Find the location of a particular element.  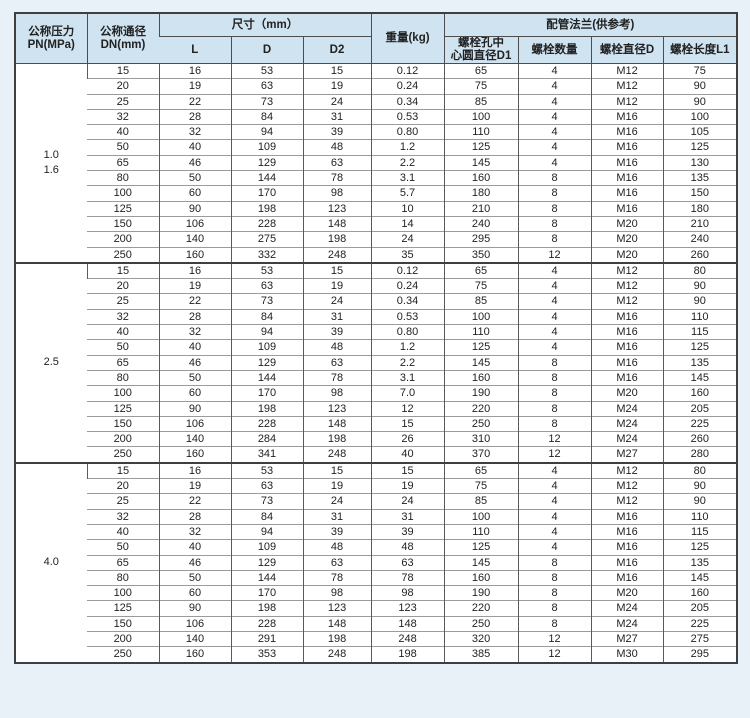

table-row: 250 160 332 248 35 350 12 M20 260 is located at coordinates (376, 254).